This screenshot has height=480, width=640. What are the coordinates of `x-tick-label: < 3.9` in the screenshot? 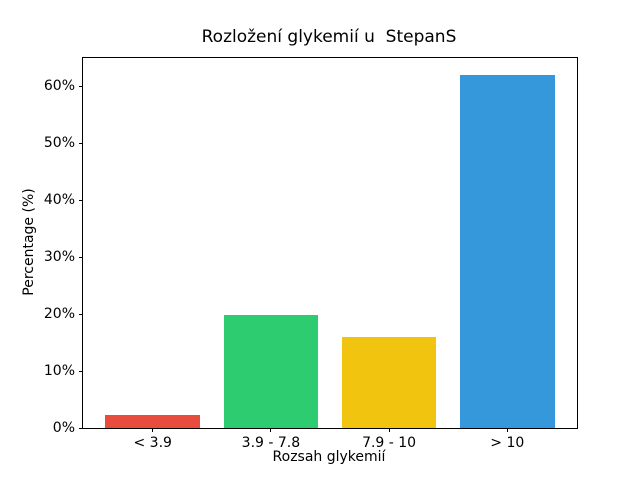 It's located at (152, 443).